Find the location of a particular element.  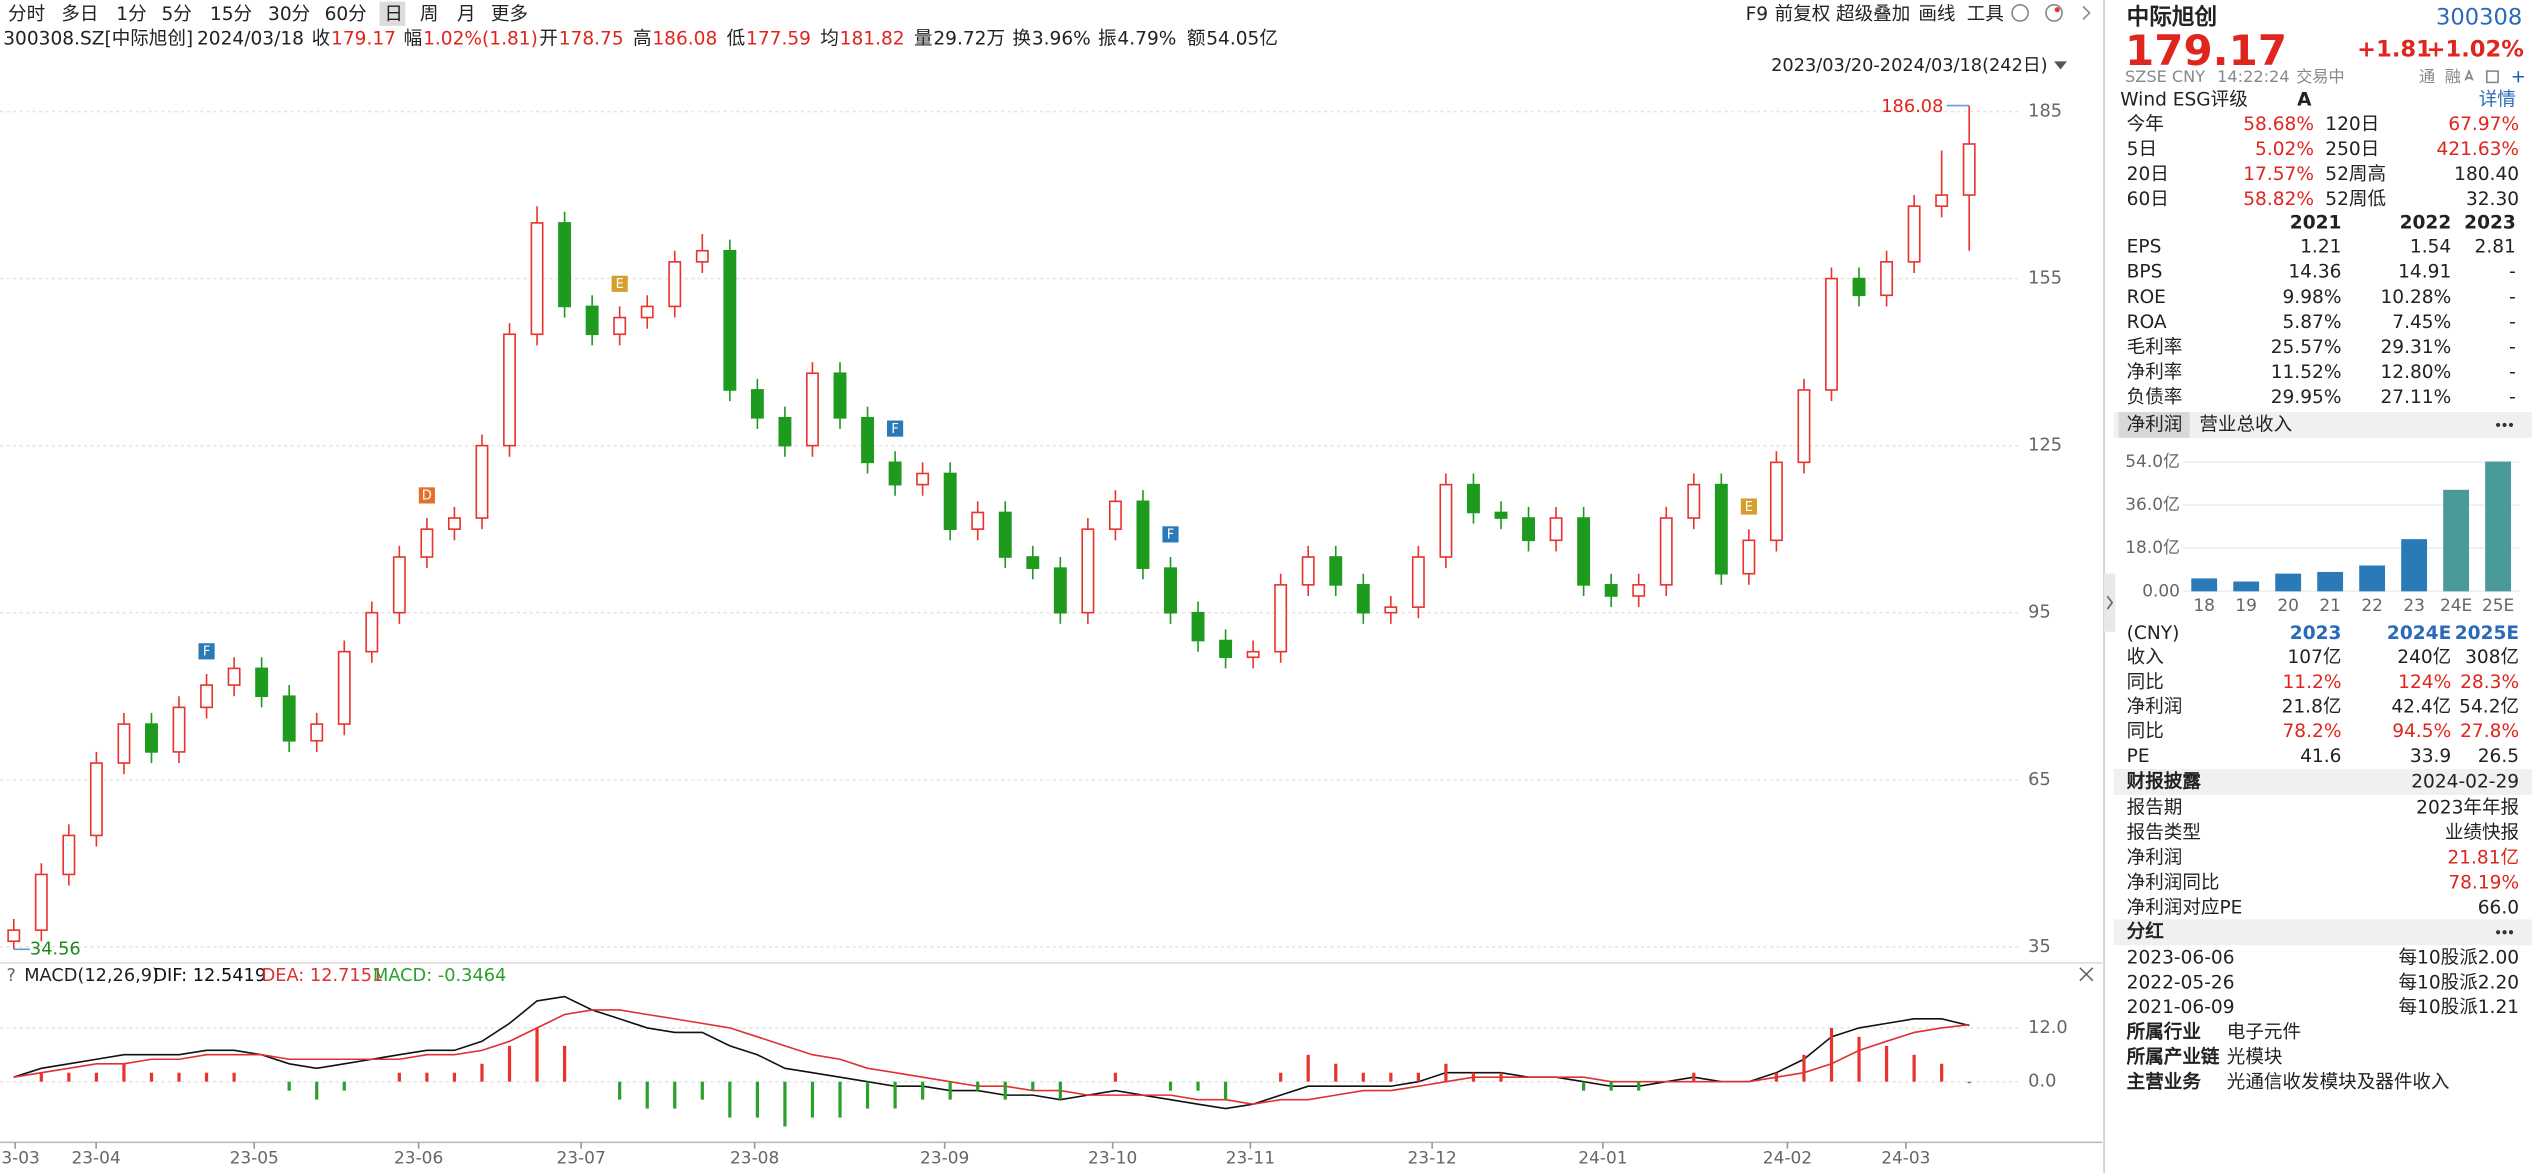

tab: 营业总收入 is located at coordinates (2245, 424).